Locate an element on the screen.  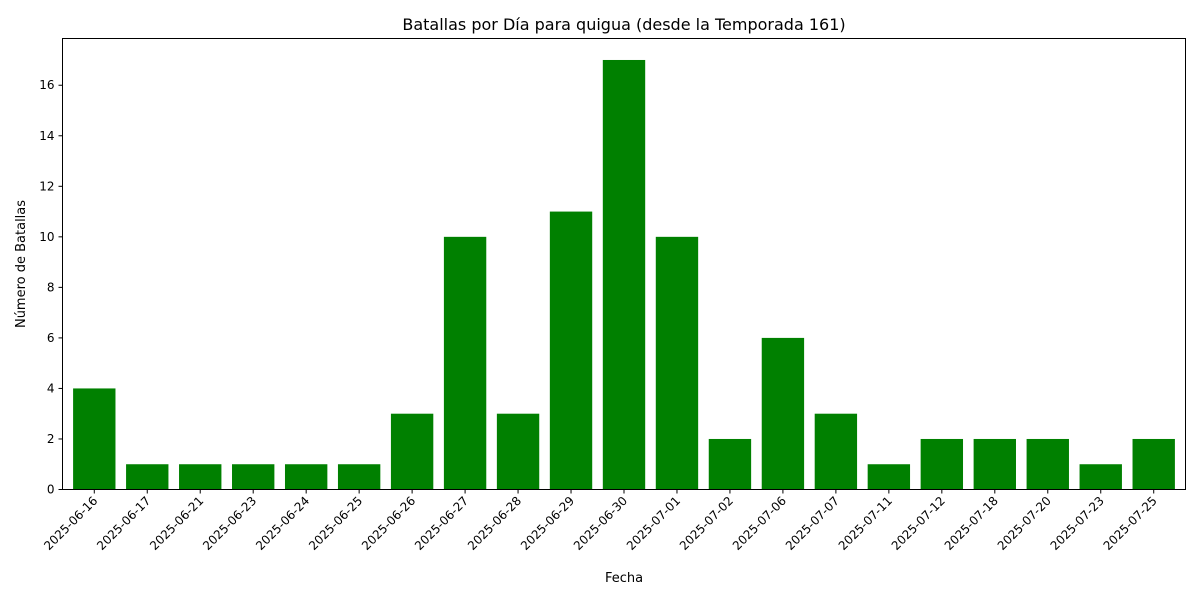
x-tick-label-2025-07-25: 2025-07-25 is located at coordinates (1130, 523).